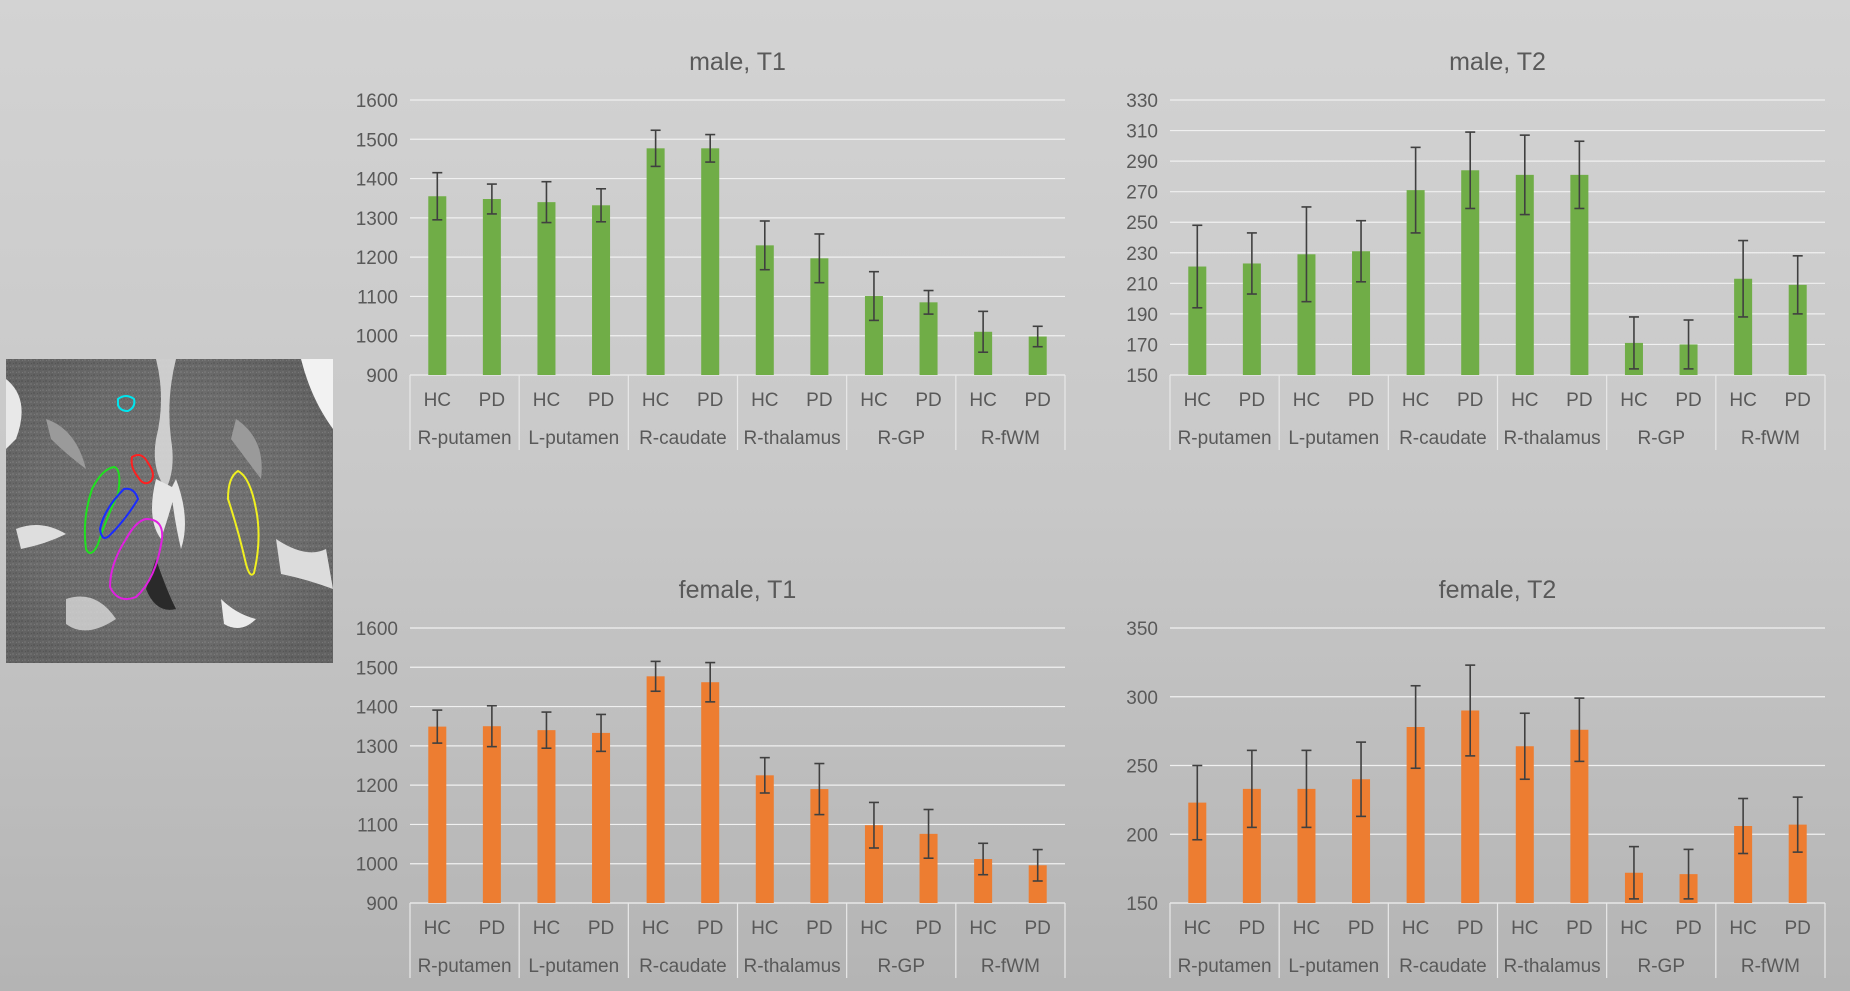 The image size is (1850, 991). I want to click on y-tick-label: 310, so click(1142, 132).